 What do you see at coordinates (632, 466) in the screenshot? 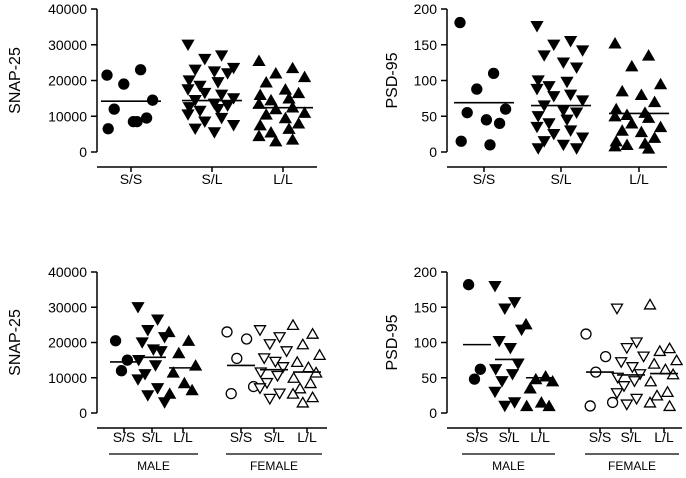
I see `group-label: FEMALE` at bounding box center [632, 466].